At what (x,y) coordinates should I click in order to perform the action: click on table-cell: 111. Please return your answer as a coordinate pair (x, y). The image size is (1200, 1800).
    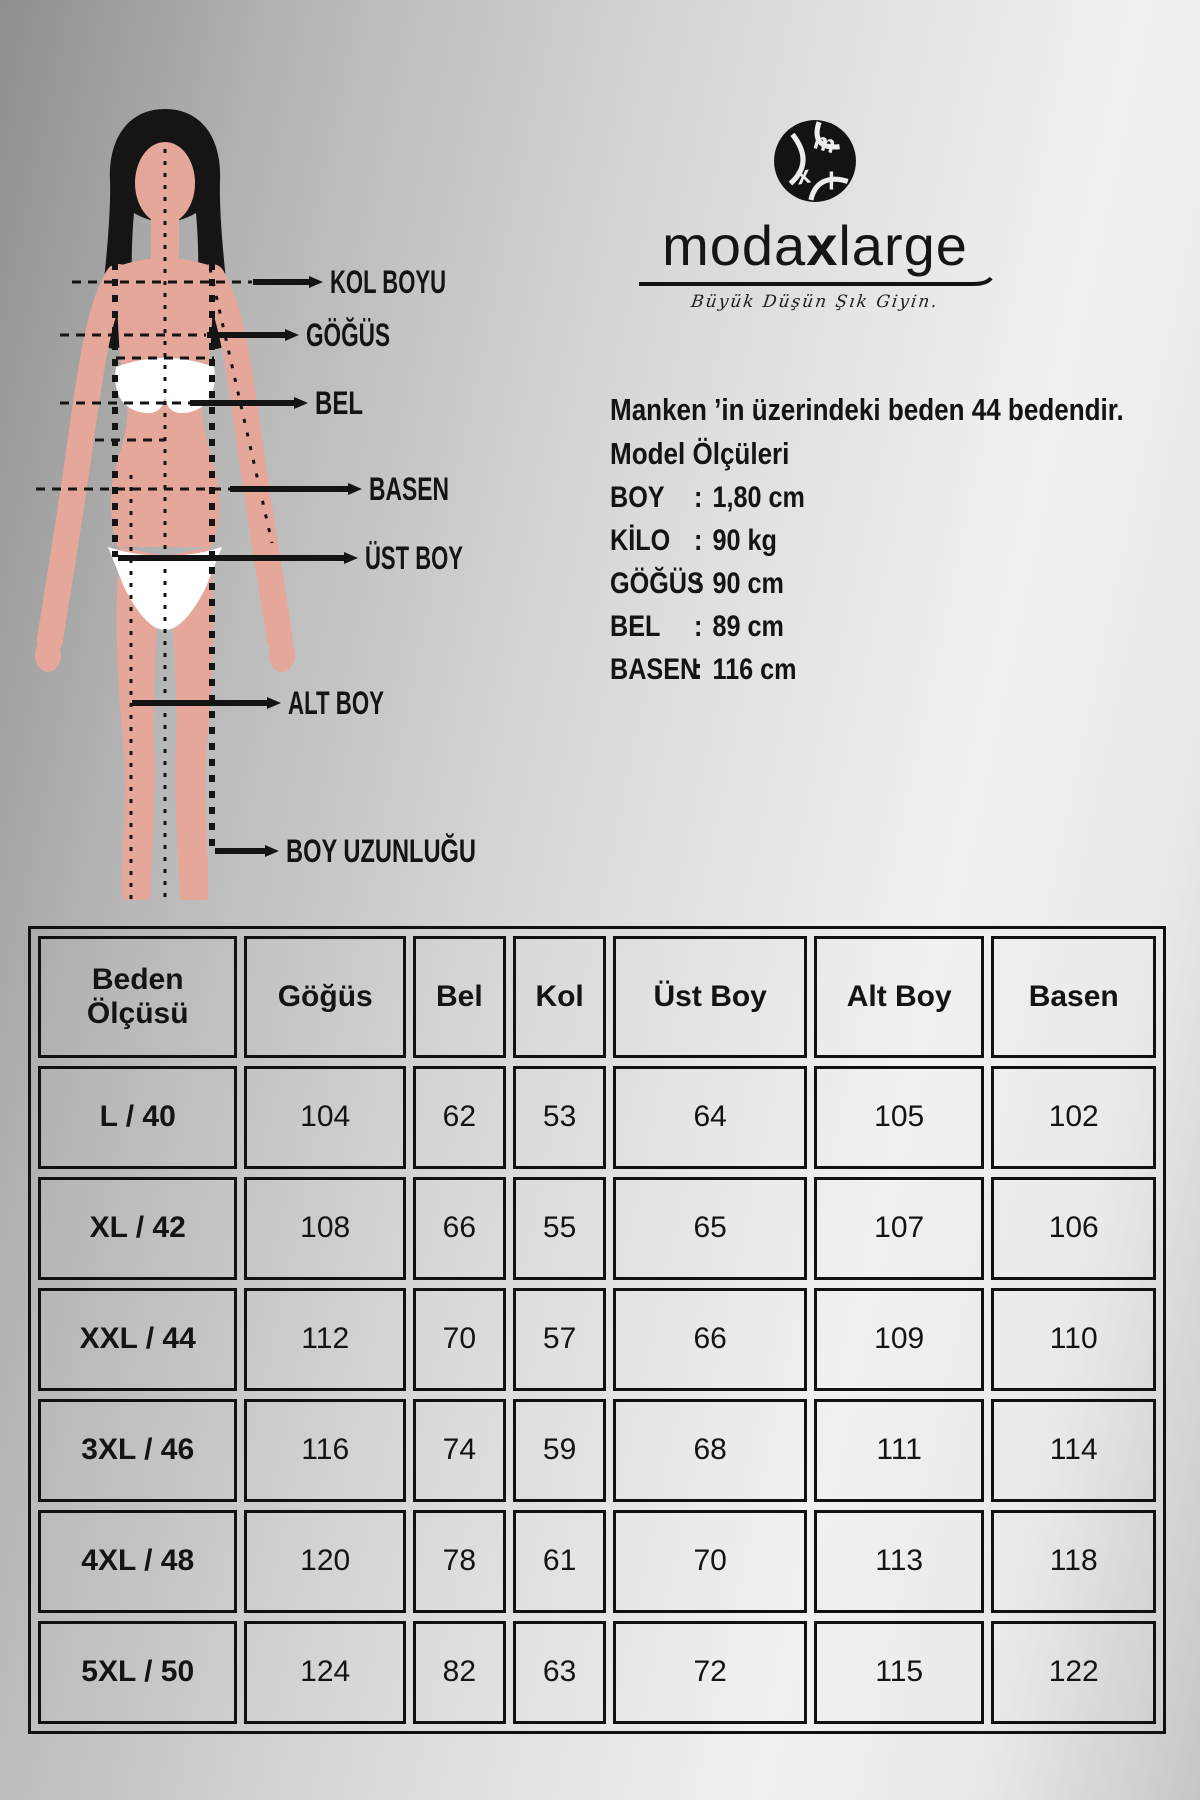
    Looking at the image, I should click on (899, 1450).